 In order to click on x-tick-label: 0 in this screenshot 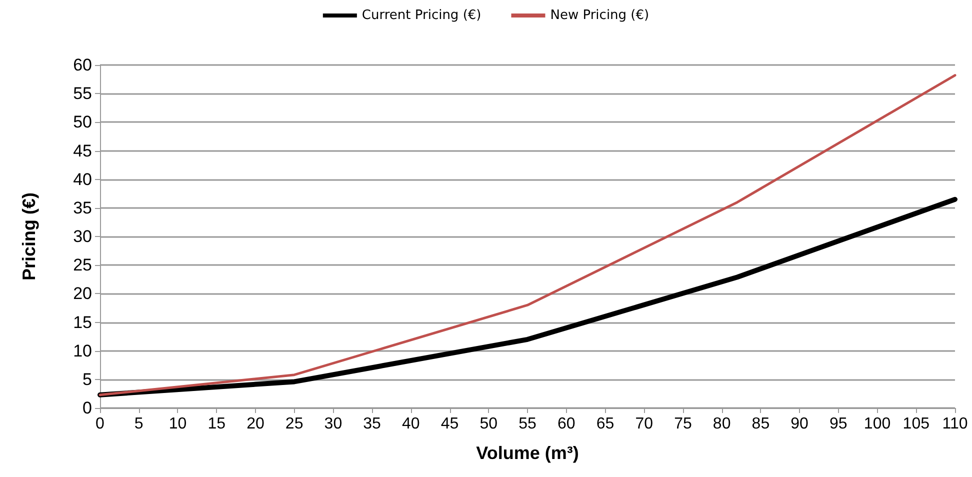, I will do `click(100, 424)`.